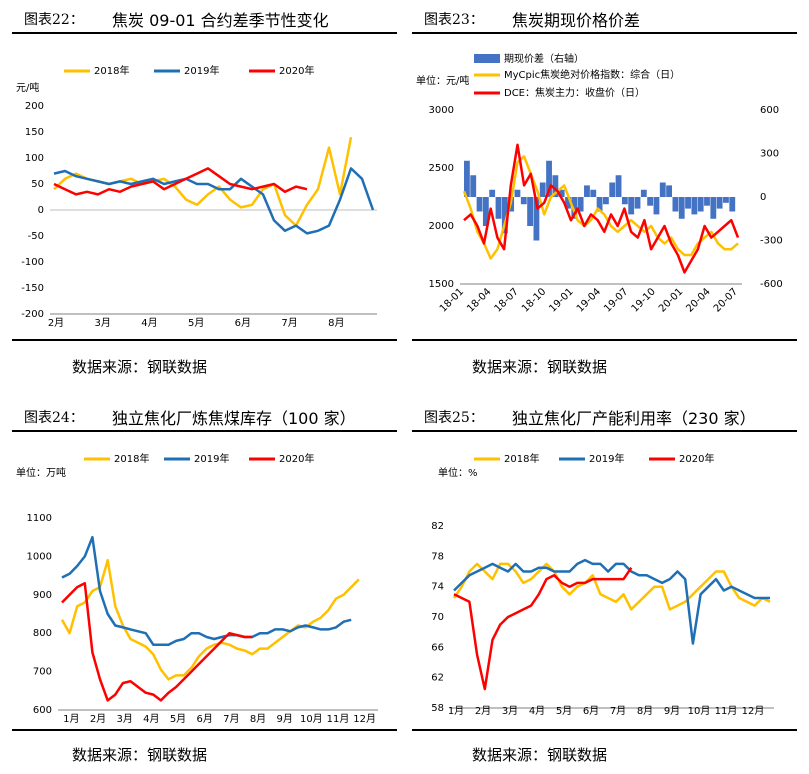  What do you see at coordinates (592, 74) in the screenshot?
I see `legend-label: MyCpic焦炭绝对价格指数：综合（日）` at bounding box center [592, 74].